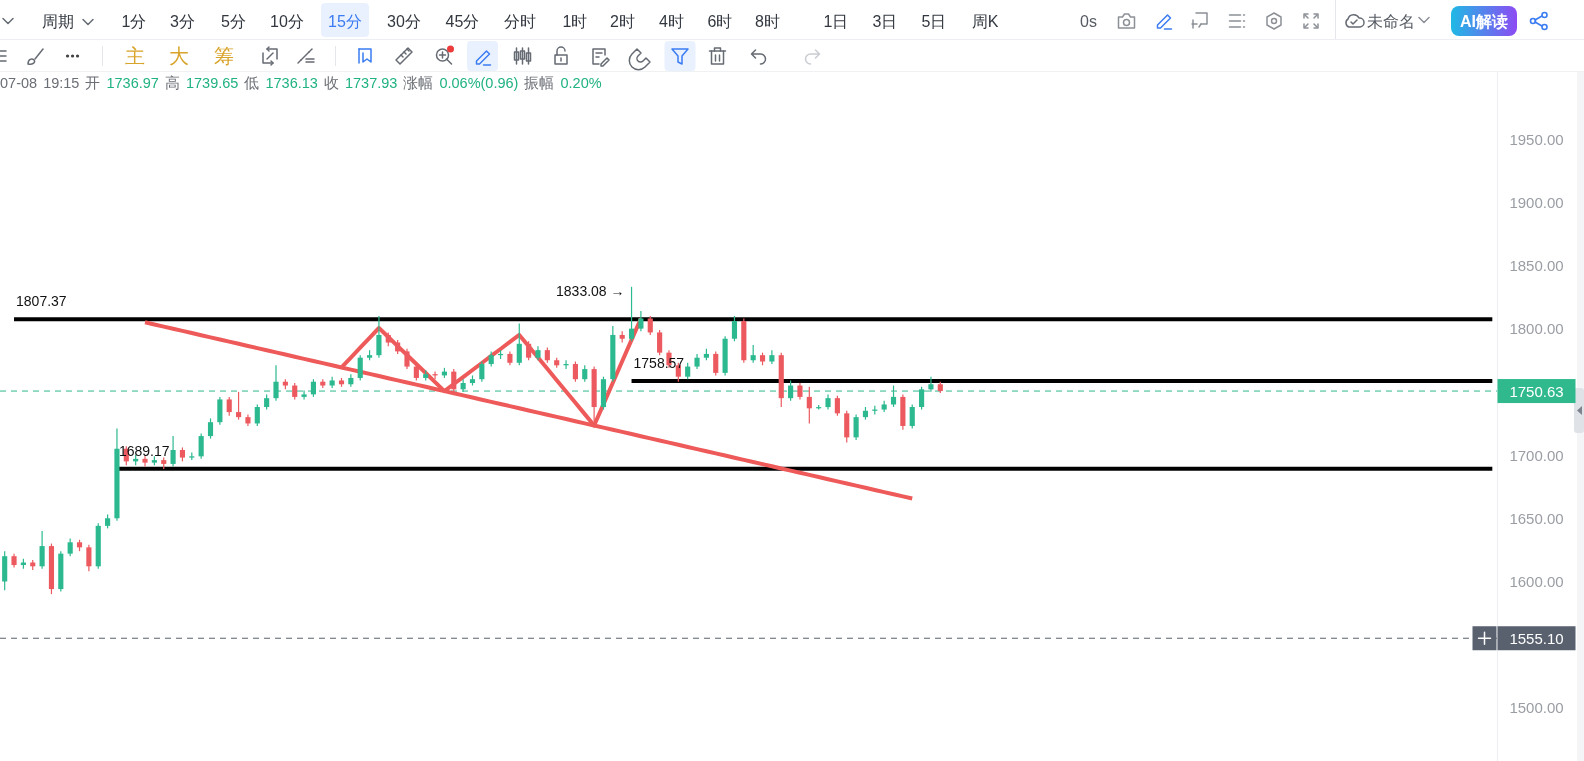 This screenshot has height=761, width=1584. Describe the element at coordinates (520, 21) in the screenshot. I see `text: 分时` at that location.